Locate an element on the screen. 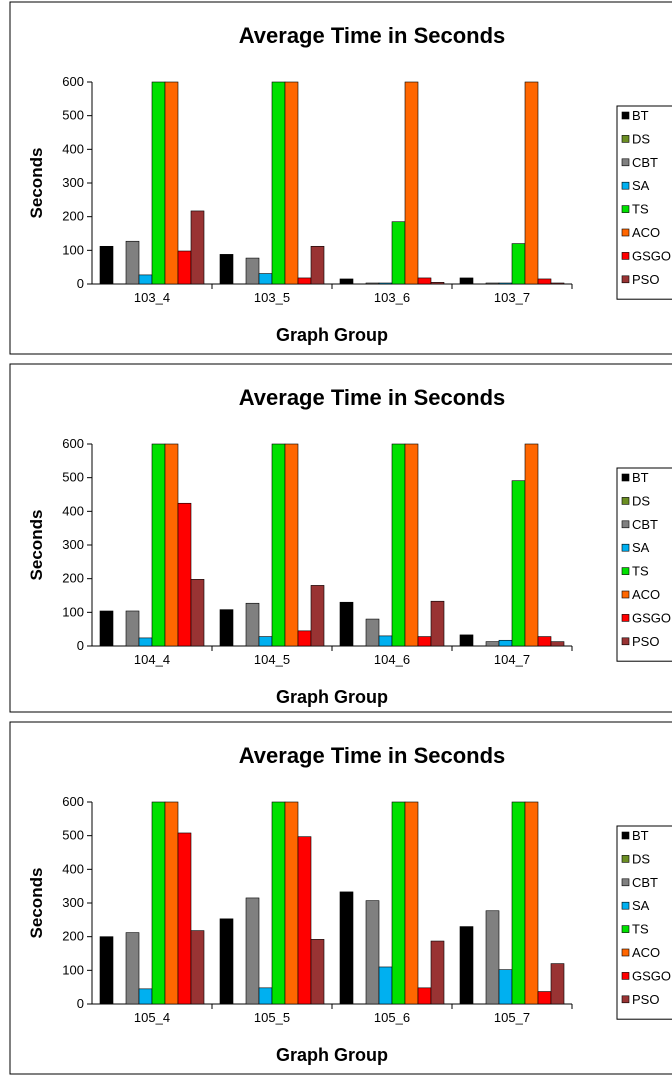 This screenshot has width=672, height=1075. legend-swatch-ds is located at coordinates (625, 859).